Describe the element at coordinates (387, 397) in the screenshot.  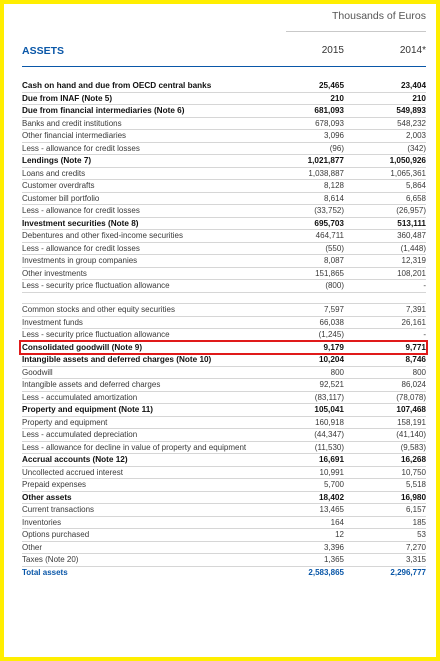
I see `value-2014: (78,078)` at that location.